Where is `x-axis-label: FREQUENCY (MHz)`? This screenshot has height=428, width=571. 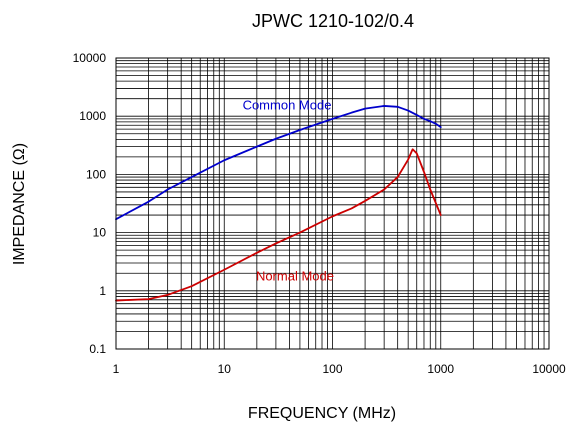 x-axis-label: FREQUENCY (MHz) is located at coordinates (322, 413).